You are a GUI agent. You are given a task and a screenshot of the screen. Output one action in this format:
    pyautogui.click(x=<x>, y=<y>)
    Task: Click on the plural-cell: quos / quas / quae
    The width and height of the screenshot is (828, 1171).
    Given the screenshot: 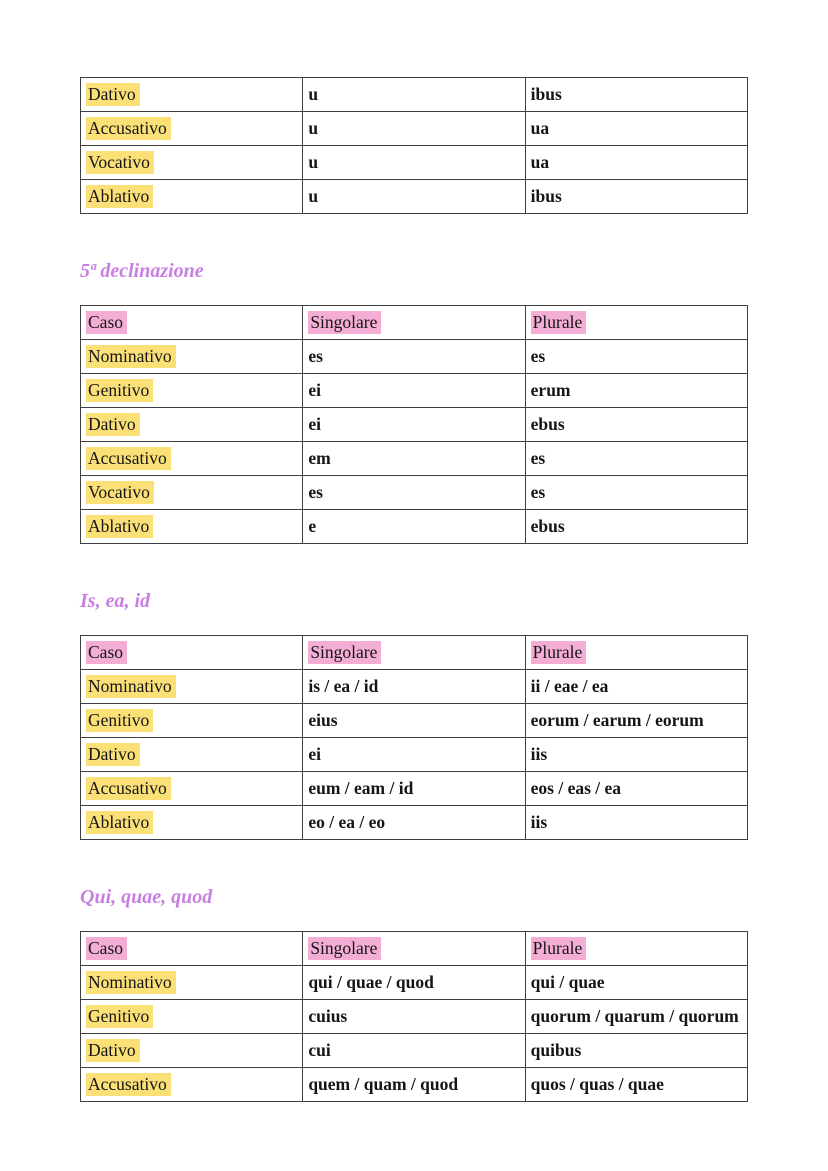 What is the action you would take?
    pyautogui.click(x=636, y=1084)
    